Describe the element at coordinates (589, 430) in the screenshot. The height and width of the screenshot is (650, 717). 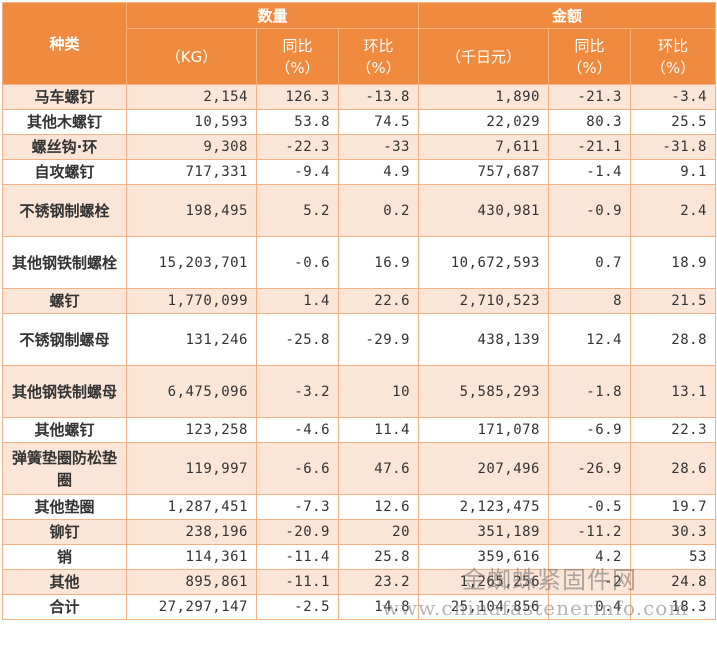
I see `cell-amt-yoy: -6.9` at that location.